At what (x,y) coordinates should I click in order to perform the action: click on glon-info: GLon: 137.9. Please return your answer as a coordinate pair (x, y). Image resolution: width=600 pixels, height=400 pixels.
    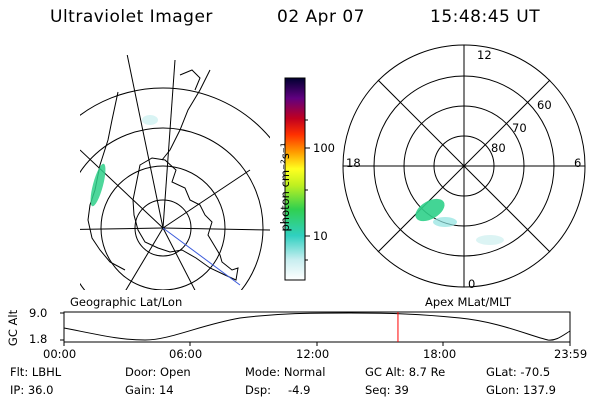
    Looking at the image, I should click on (521, 390).